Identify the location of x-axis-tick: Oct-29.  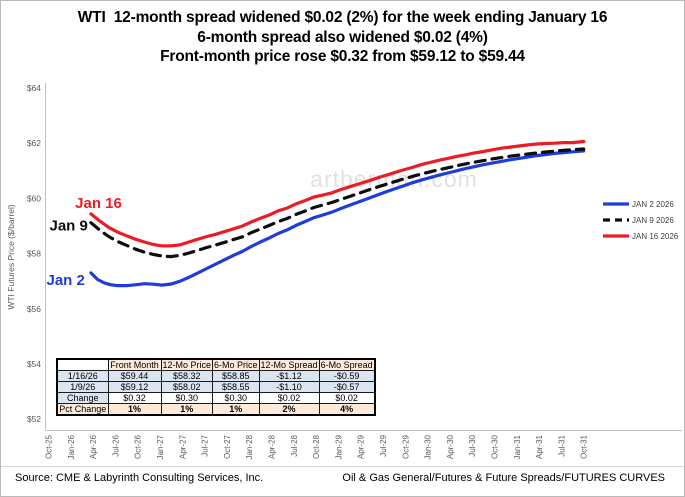
(405, 446).